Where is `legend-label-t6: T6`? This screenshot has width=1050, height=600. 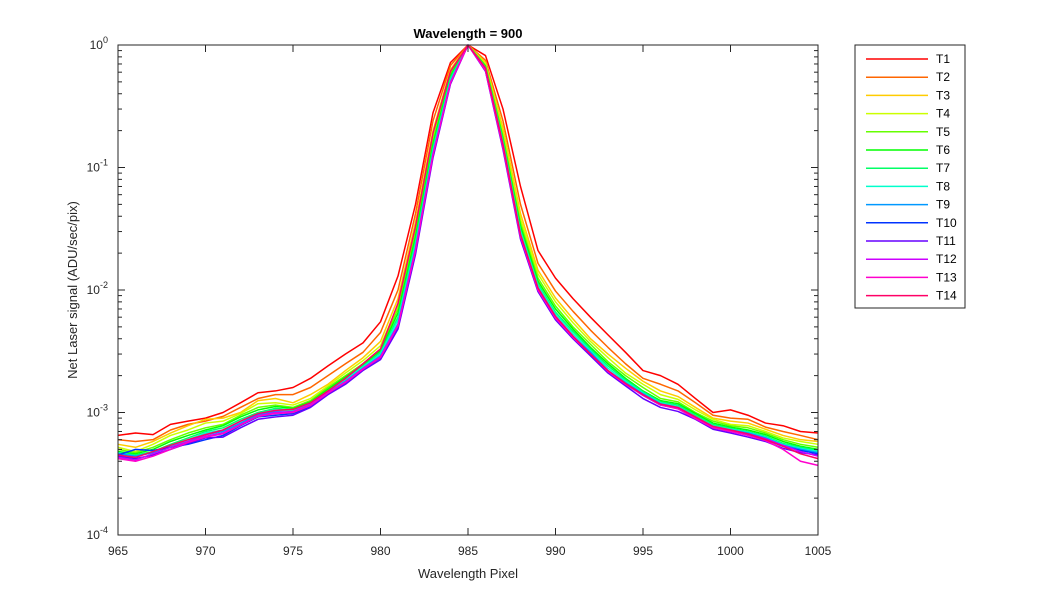 legend-label-t6: T6 is located at coordinates (943, 150).